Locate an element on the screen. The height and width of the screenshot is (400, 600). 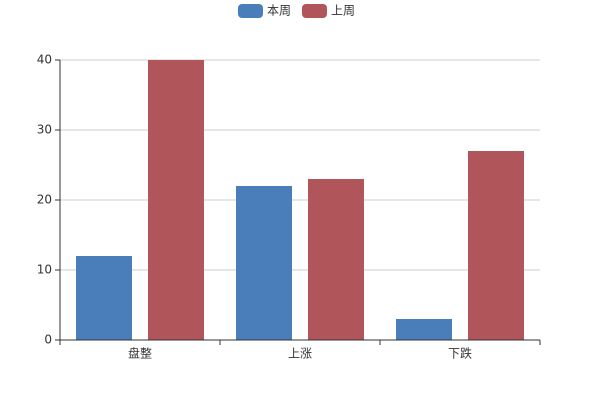
legend-label: 本周 is located at coordinates (279, 11).